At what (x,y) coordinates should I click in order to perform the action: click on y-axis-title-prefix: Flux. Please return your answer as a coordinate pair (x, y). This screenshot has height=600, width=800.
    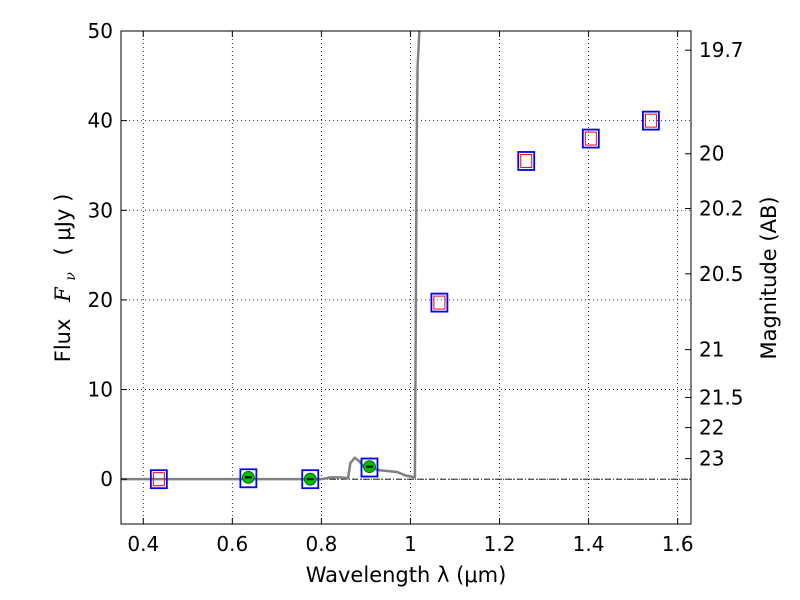
    Looking at the image, I should click on (63, 341).